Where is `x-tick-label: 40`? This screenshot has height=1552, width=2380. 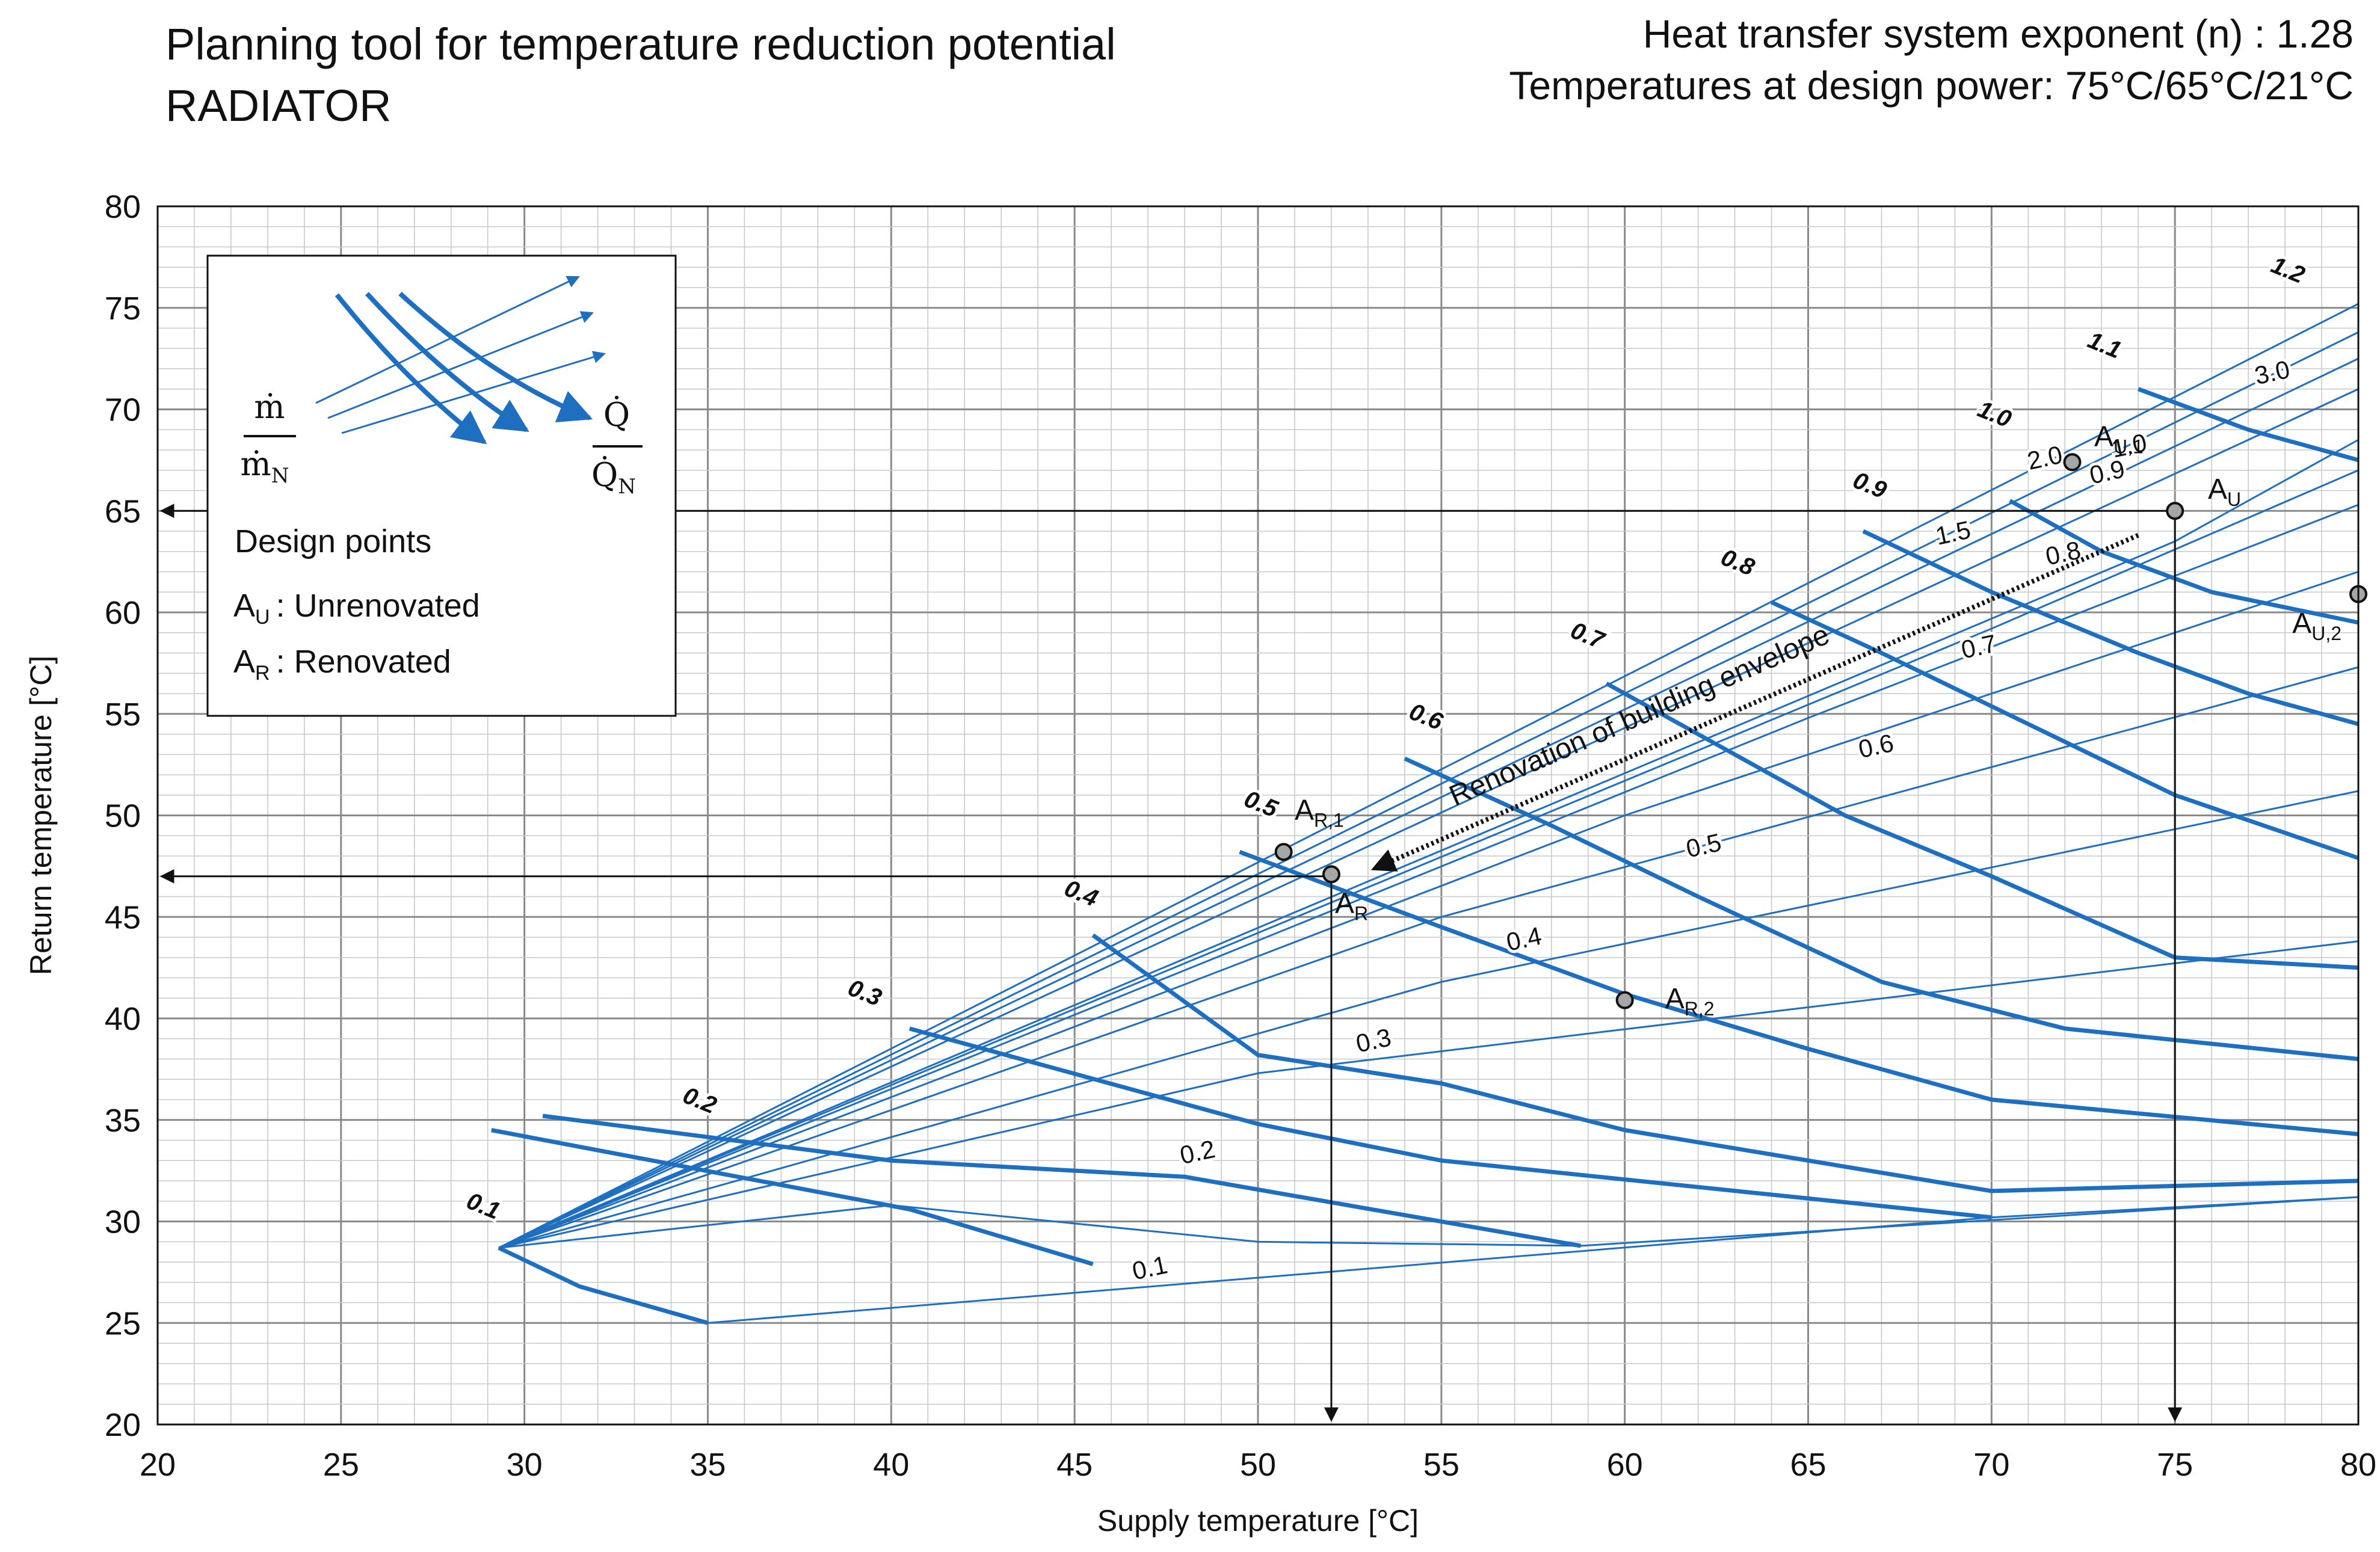
x-tick-label: 40 is located at coordinates (891, 1465).